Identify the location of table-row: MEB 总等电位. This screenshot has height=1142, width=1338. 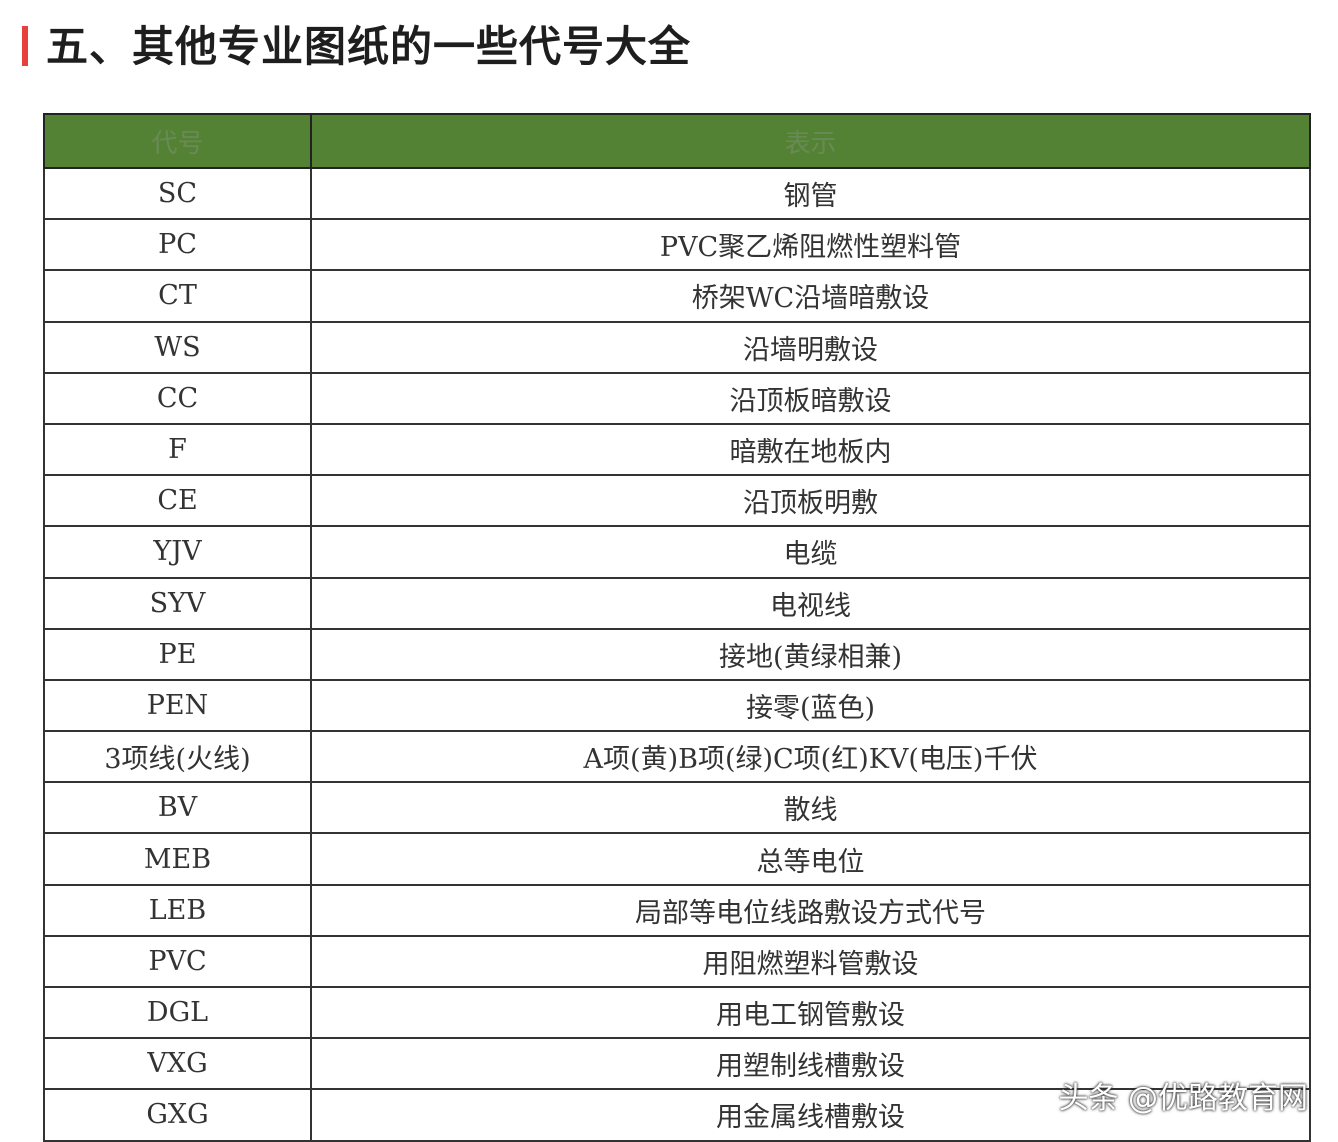
(677, 859).